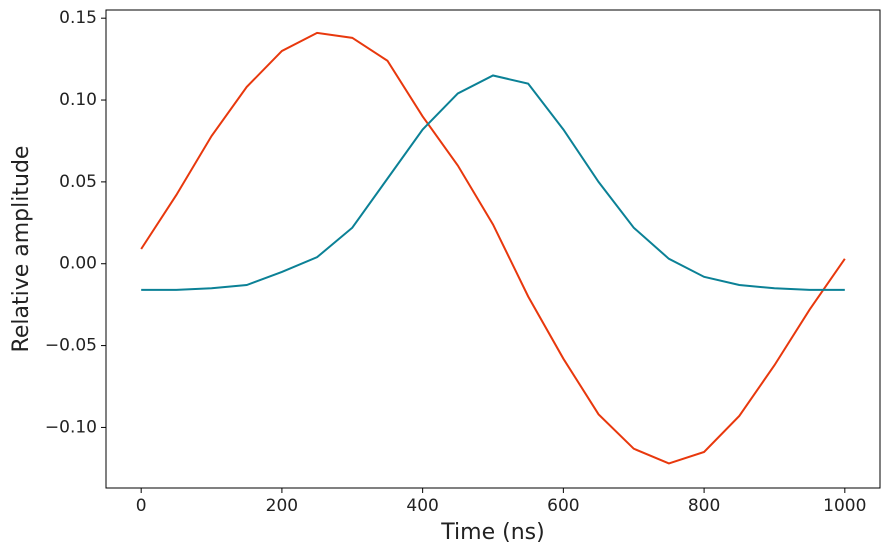  What do you see at coordinates (71, 427) in the screenshot?
I see `y-tick-label: −0.10` at bounding box center [71, 427].